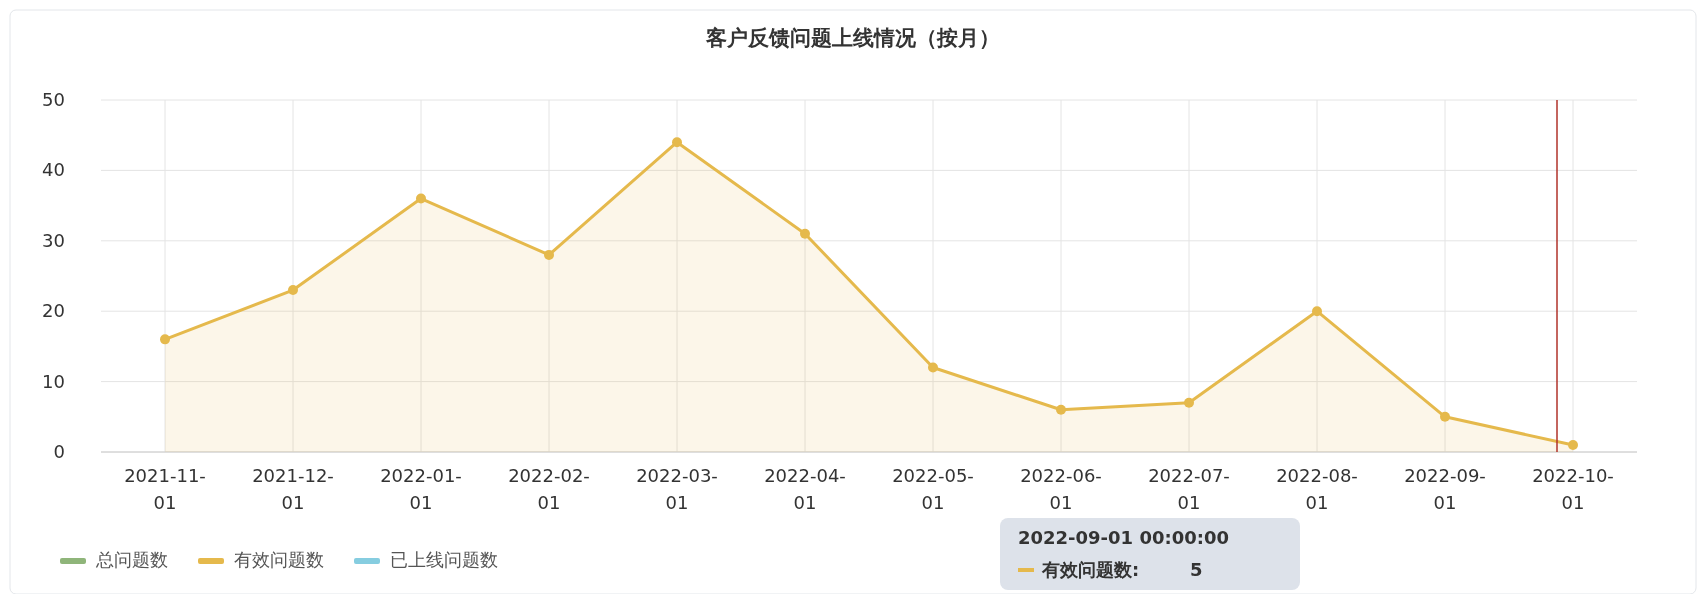  What do you see at coordinates (53, 311) in the screenshot?
I see `y-tick-label: 20` at bounding box center [53, 311].